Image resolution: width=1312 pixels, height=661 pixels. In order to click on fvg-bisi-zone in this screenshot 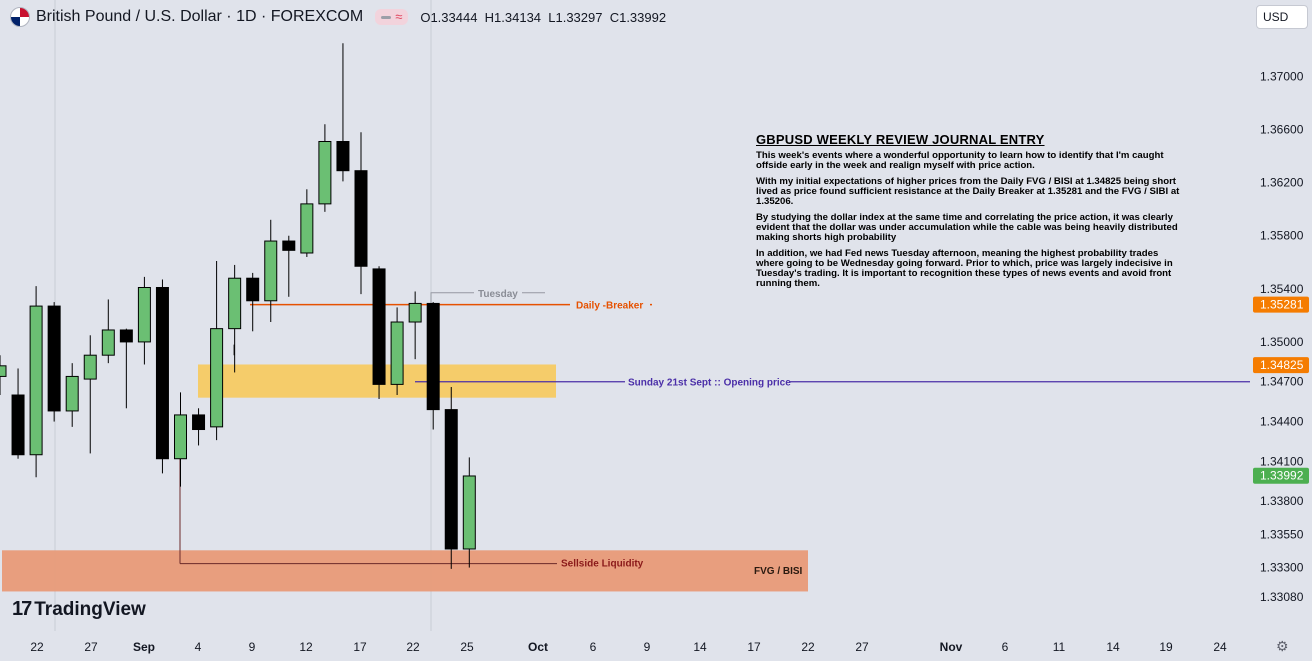, I will do `click(405, 571)`.